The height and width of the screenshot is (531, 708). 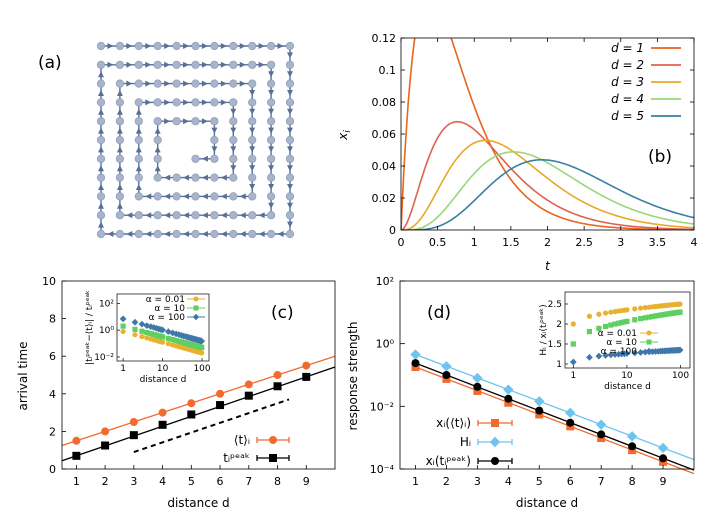 I want to click on x-tick-label: 8, so click(x=277, y=481).